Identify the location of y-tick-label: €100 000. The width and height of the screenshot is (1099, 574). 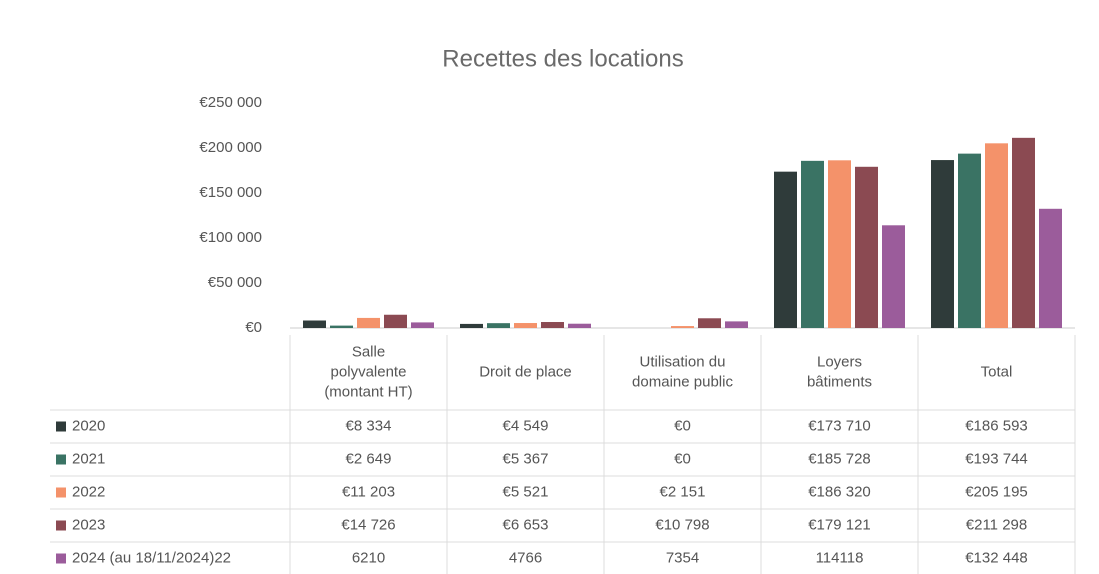
(230, 237).